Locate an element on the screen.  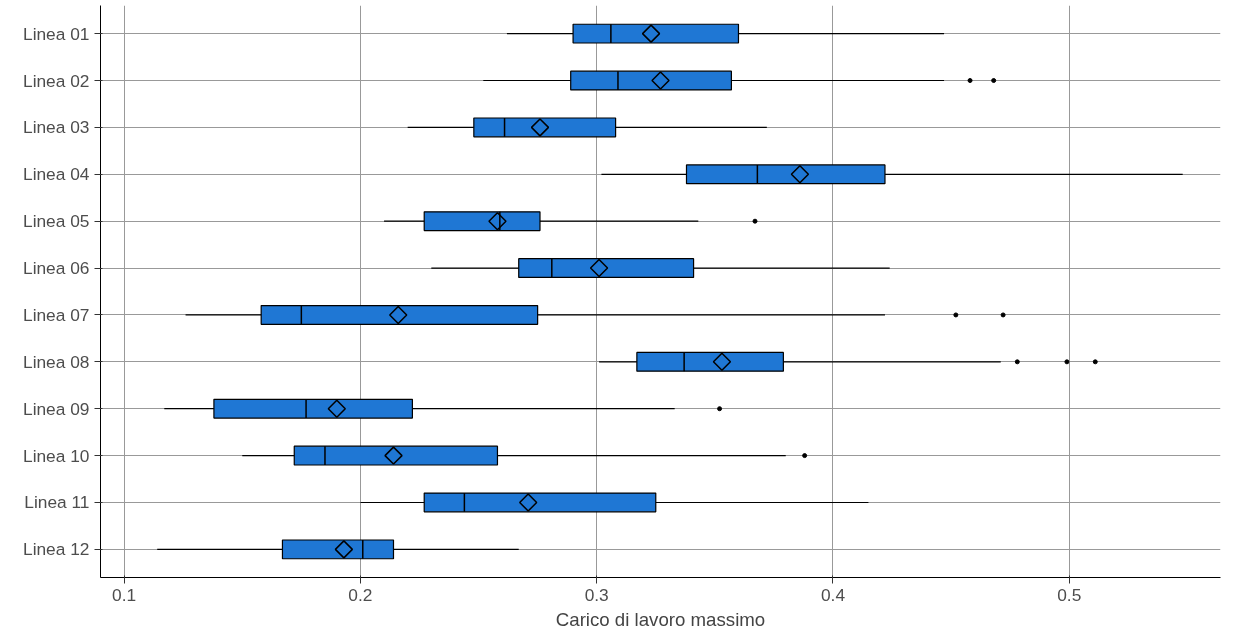
y-tick-label: Linea 08 is located at coordinates (56, 361).